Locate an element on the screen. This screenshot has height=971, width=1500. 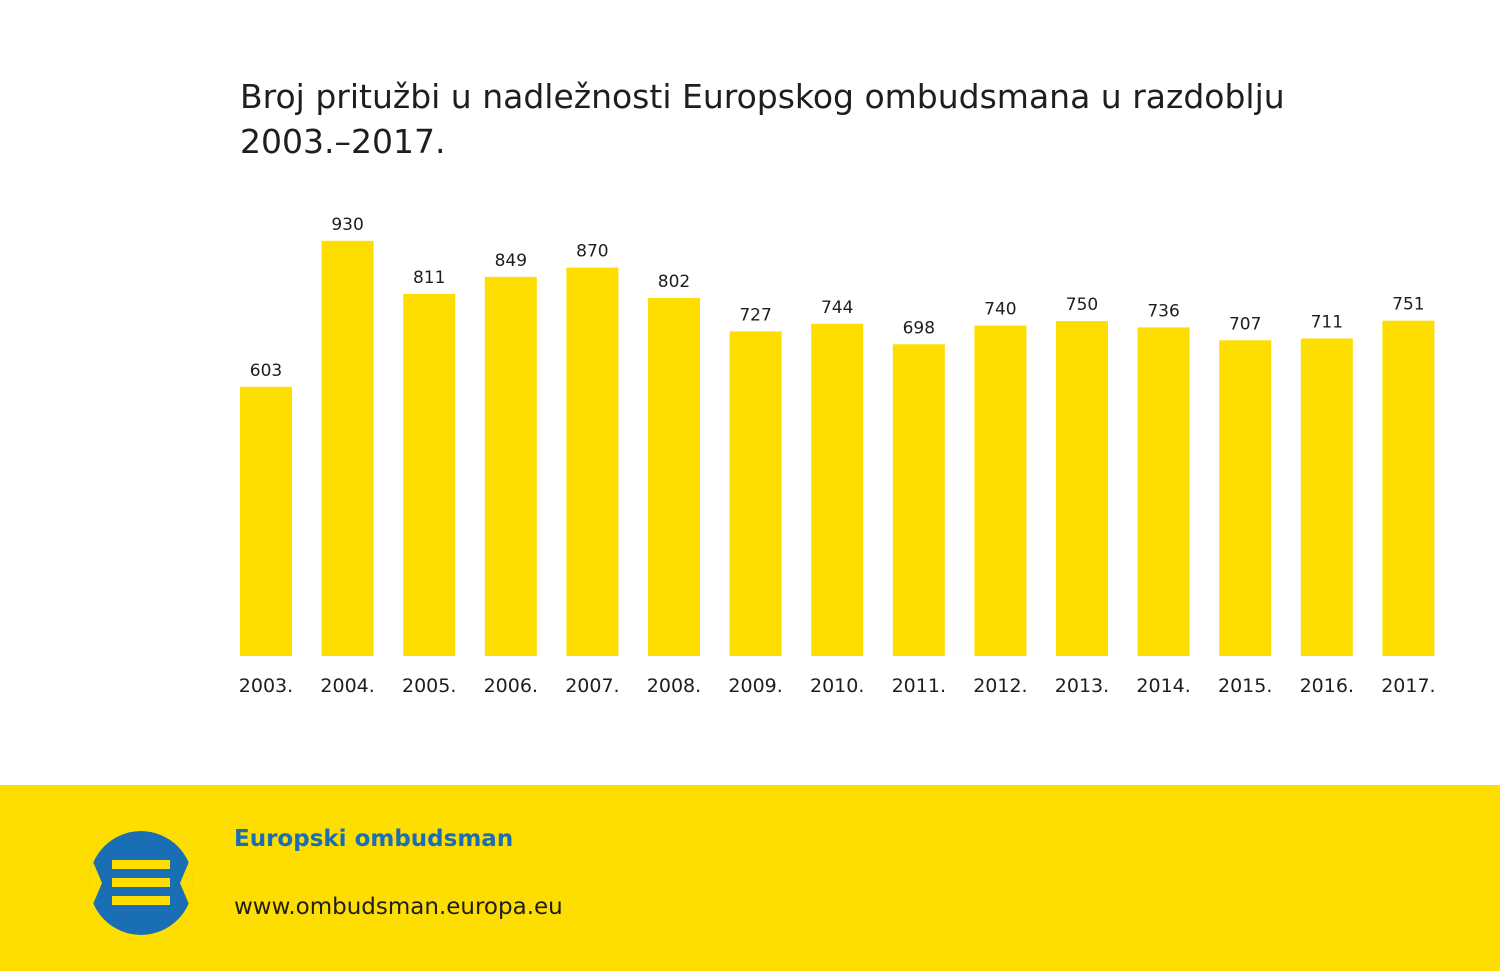
x-tick-2005: 2005. is located at coordinates (429, 686).